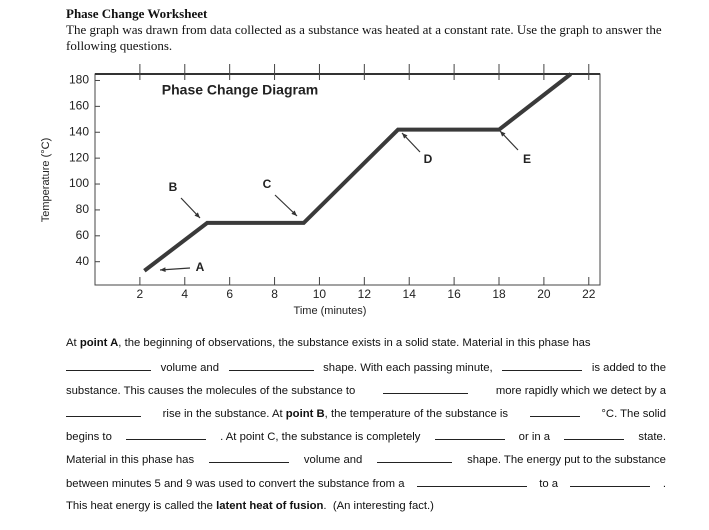 This screenshot has height=530, width=709. I want to click on annotation: E, so click(527, 159).